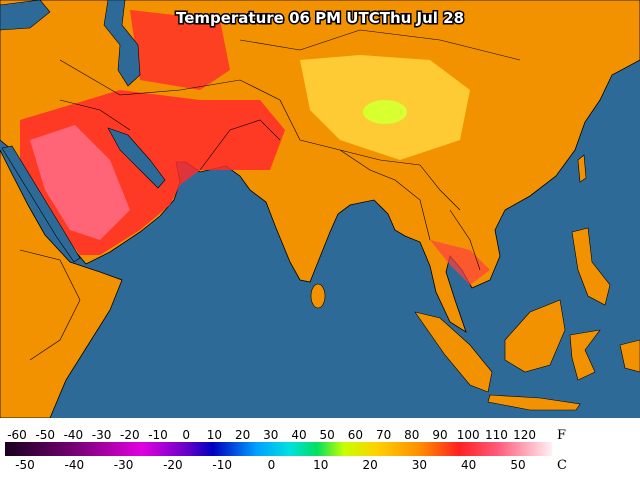  I want to click on fahrenheit-label: -30, so click(102, 435).